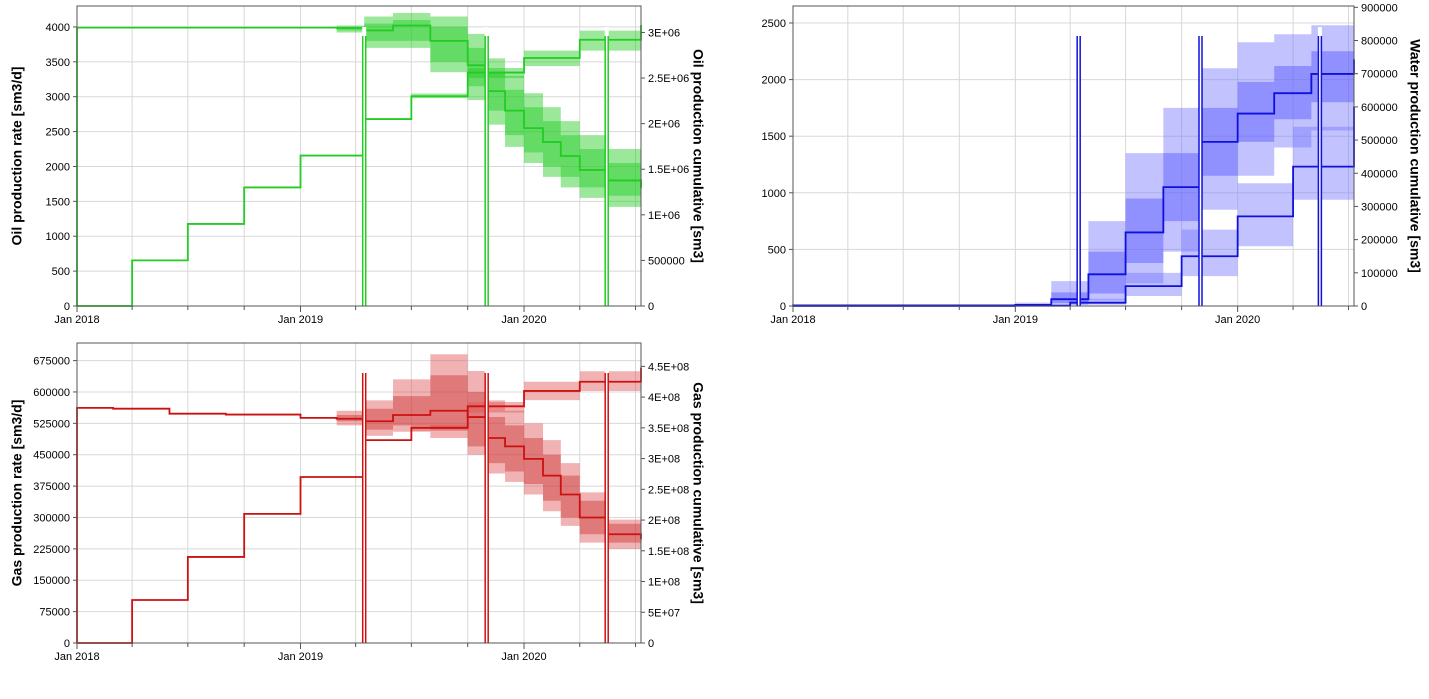 This screenshot has width=1429, height=699. What do you see at coordinates (668, 170) in the screenshot?
I see `y-right-tick-label: 1.5E+06` at bounding box center [668, 170].